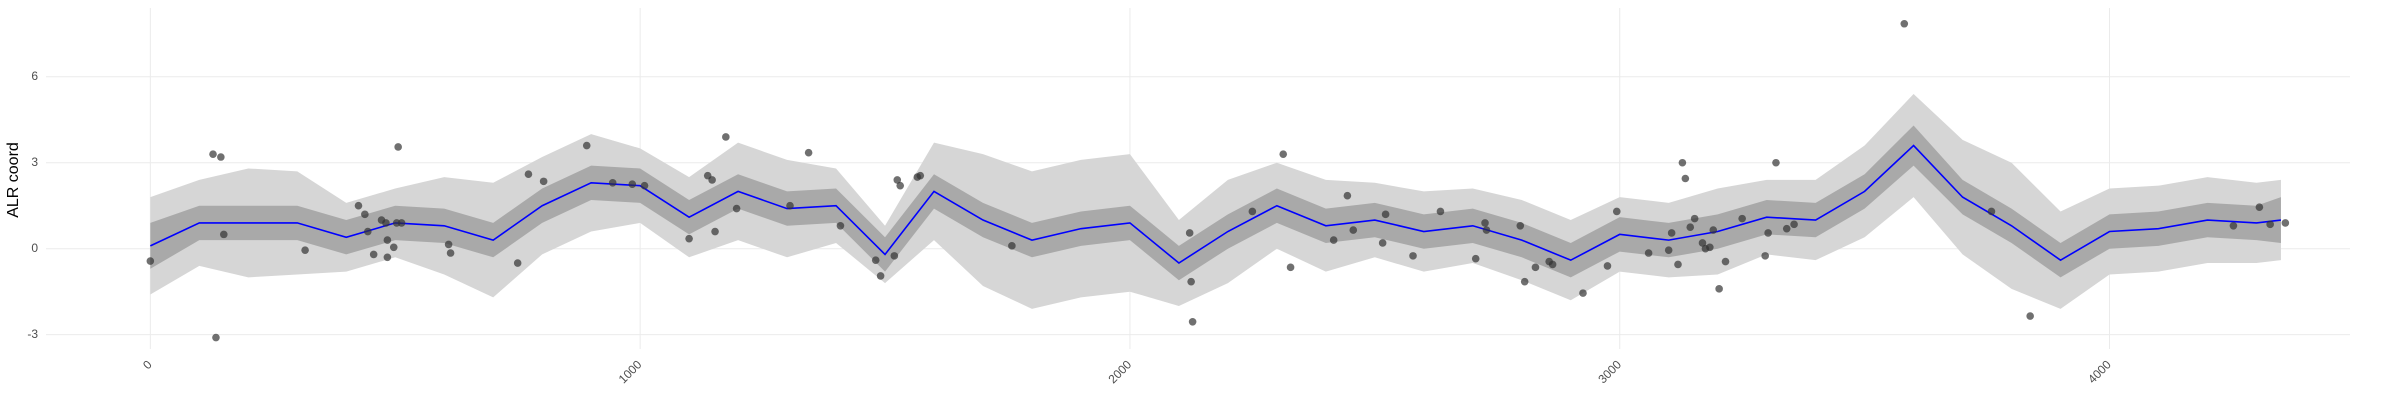  What do you see at coordinates (2099, 371) in the screenshot?
I see `x-tick-label: 4000` at bounding box center [2099, 371].